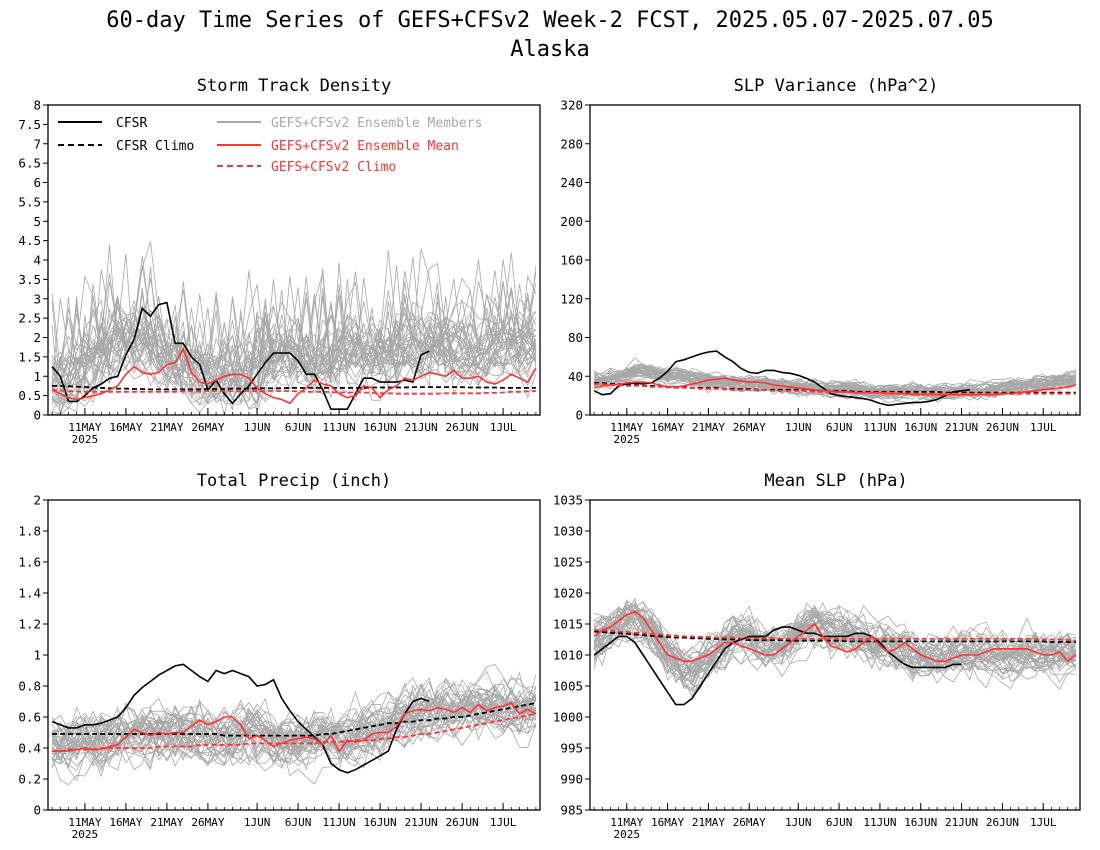 This screenshot has width=1100, height=850. Describe the element at coordinates (835, 481) in the screenshot. I see `panel-title-meanslp: Mean SLP (hPa)` at that location.